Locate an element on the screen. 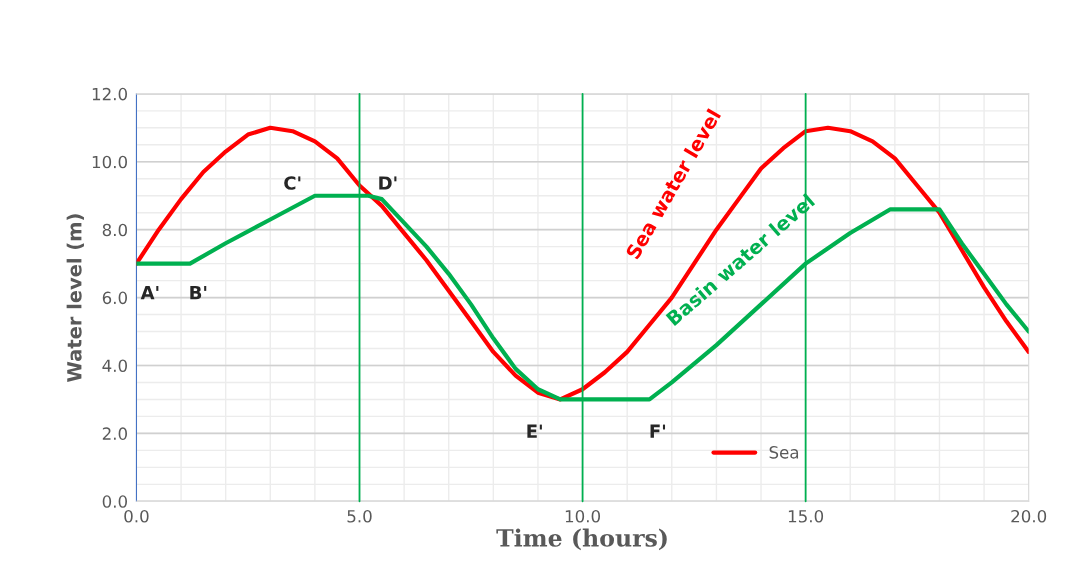 The height and width of the screenshot is (562, 1066). annotation: D' is located at coordinates (388, 183).